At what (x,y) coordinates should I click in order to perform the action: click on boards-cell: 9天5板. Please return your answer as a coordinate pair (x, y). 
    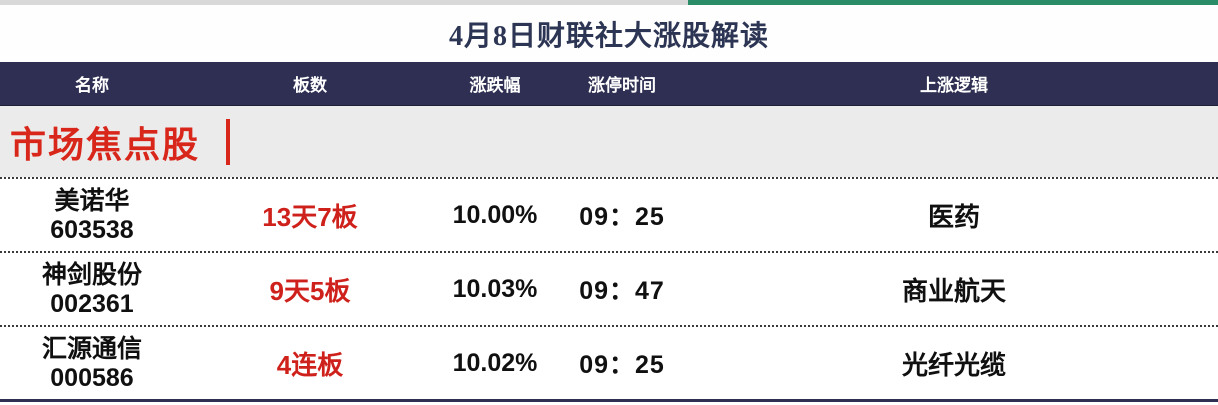
    Looking at the image, I should click on (310, 290).